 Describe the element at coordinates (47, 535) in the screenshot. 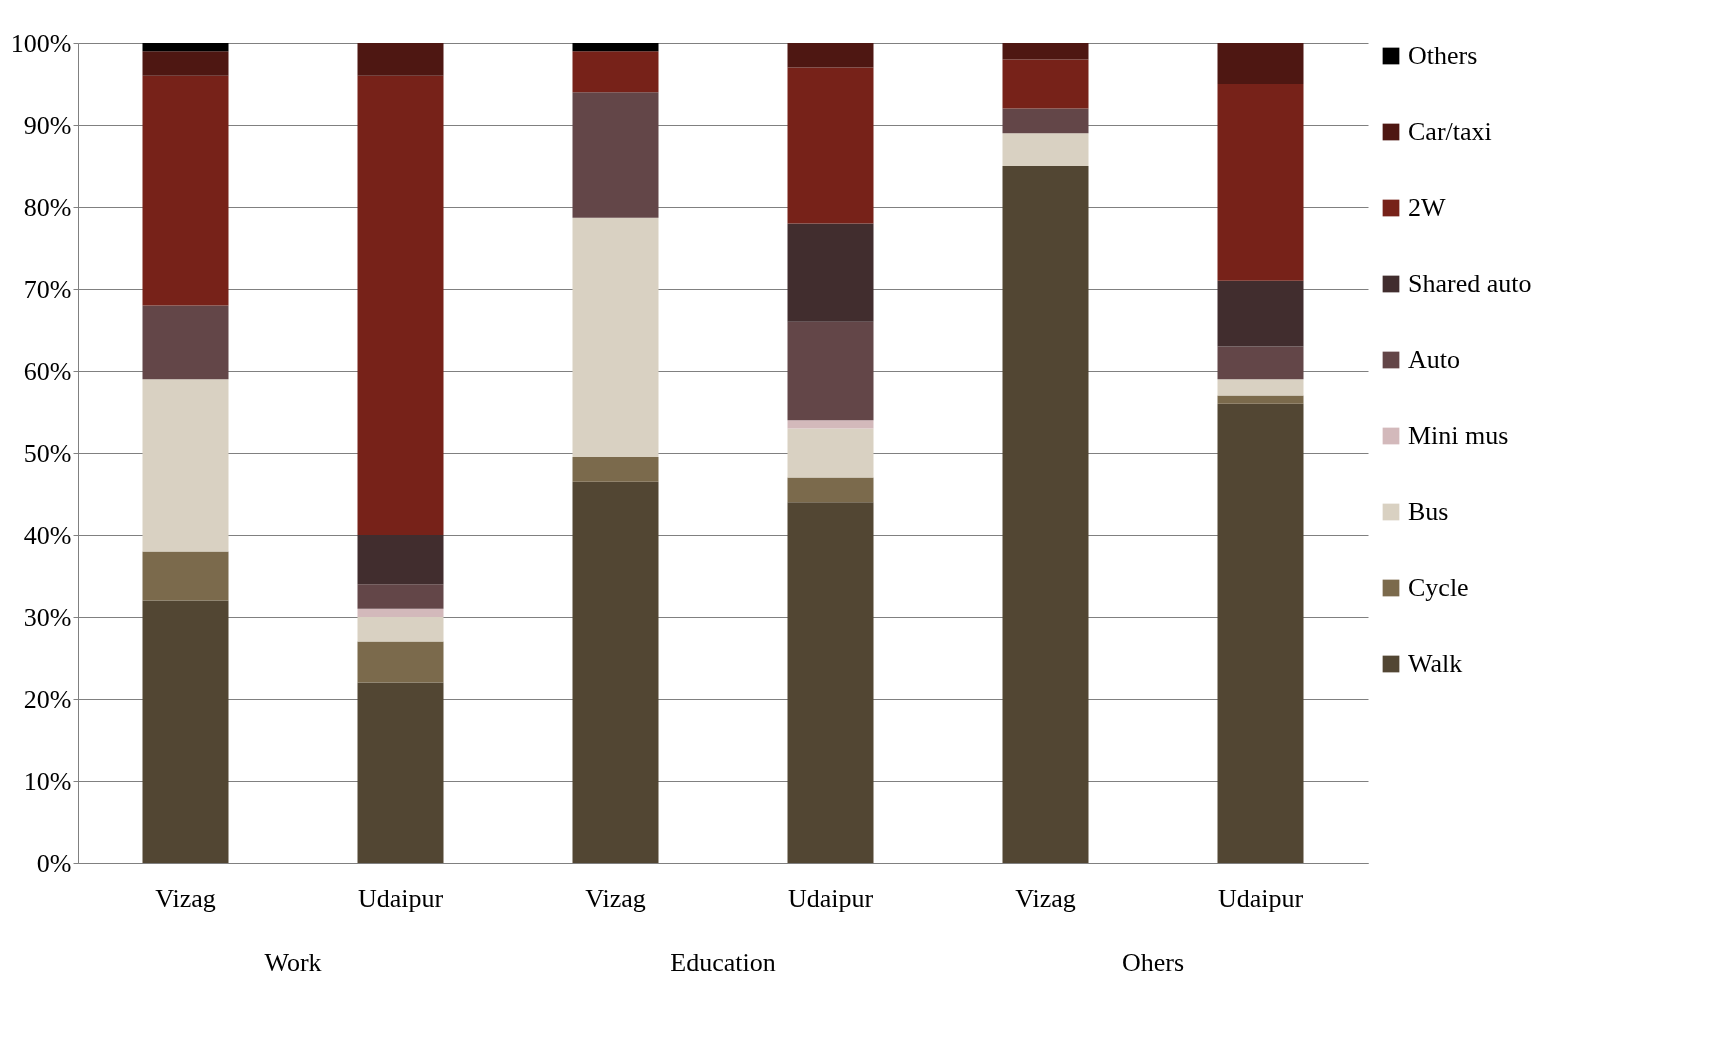

I see `y-tick-label: 40%` at that location.